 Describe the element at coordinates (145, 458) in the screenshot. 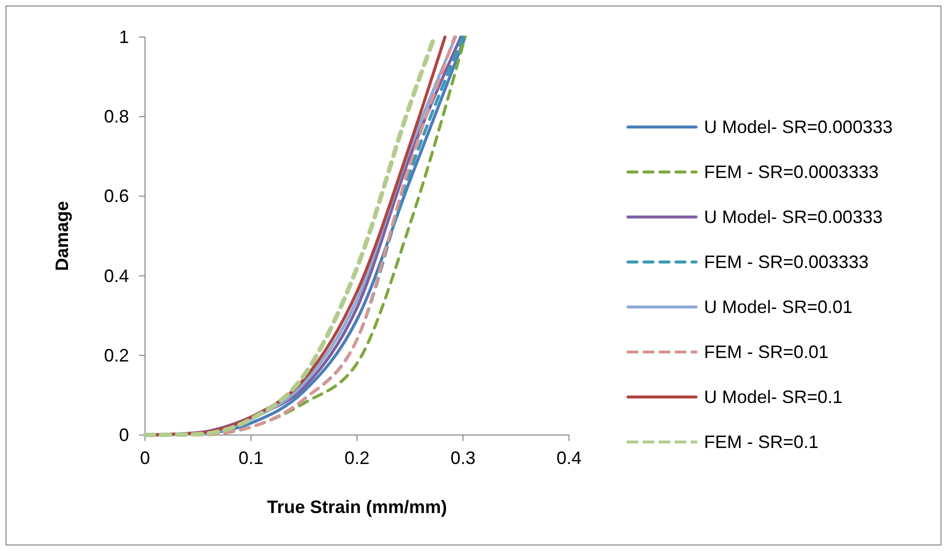

I see `x-tick-label: 0` at that location.